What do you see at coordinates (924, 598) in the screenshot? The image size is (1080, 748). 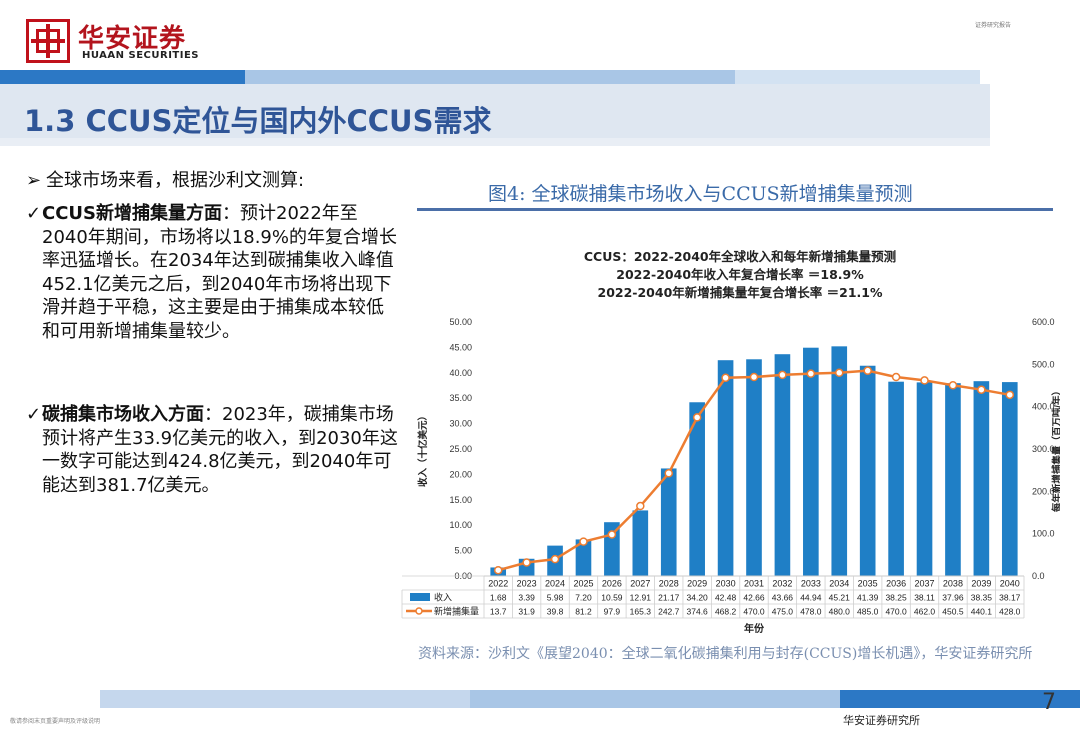 I see `revenue-data-label: 38.11` at bounding box center [924, 598].